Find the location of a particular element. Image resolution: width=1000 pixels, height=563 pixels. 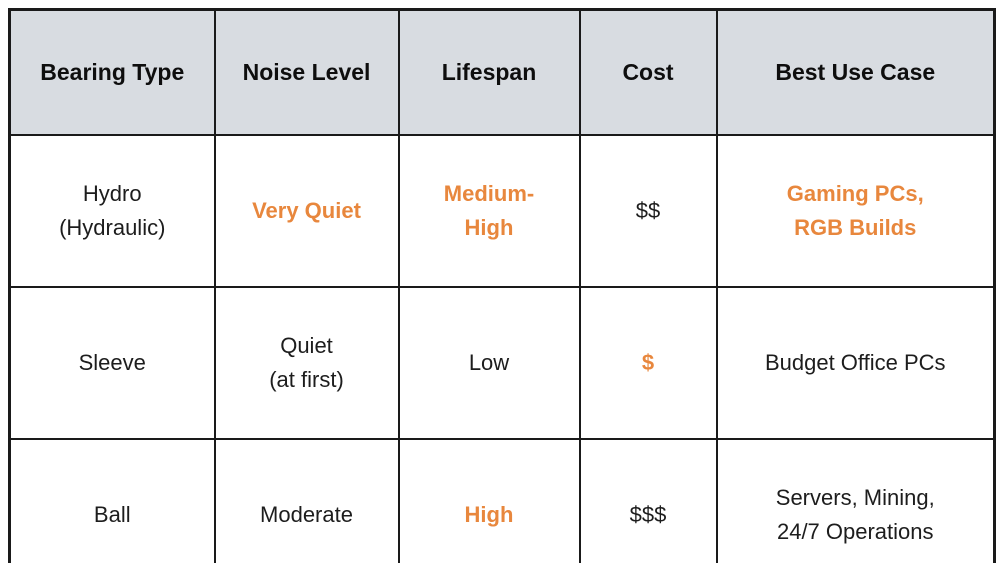

column-header-best-use-case: Best Use Case is located at coordinates (855, 72).